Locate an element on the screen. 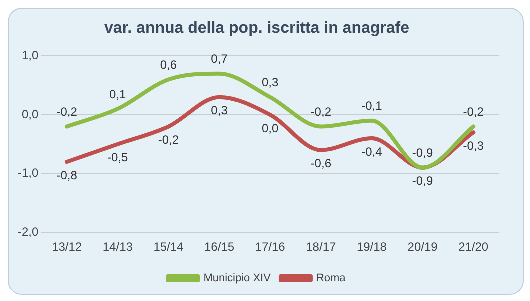 This screenshot has width=530, height=301. data-label: -0,5 is located at coordinates (118, 157).